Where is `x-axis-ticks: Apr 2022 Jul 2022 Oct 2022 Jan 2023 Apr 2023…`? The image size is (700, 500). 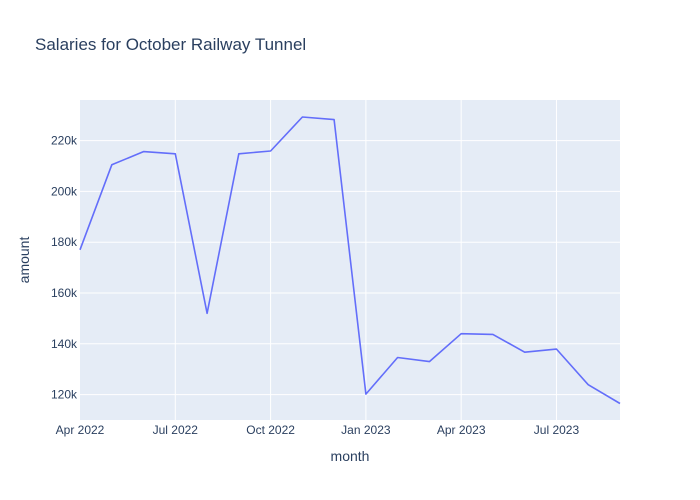 x-axis-ticks: Apr 2022 Jul 2022 Oct 2022 Jan 2023 Apr 2023… is located at coordinates (318, 430).